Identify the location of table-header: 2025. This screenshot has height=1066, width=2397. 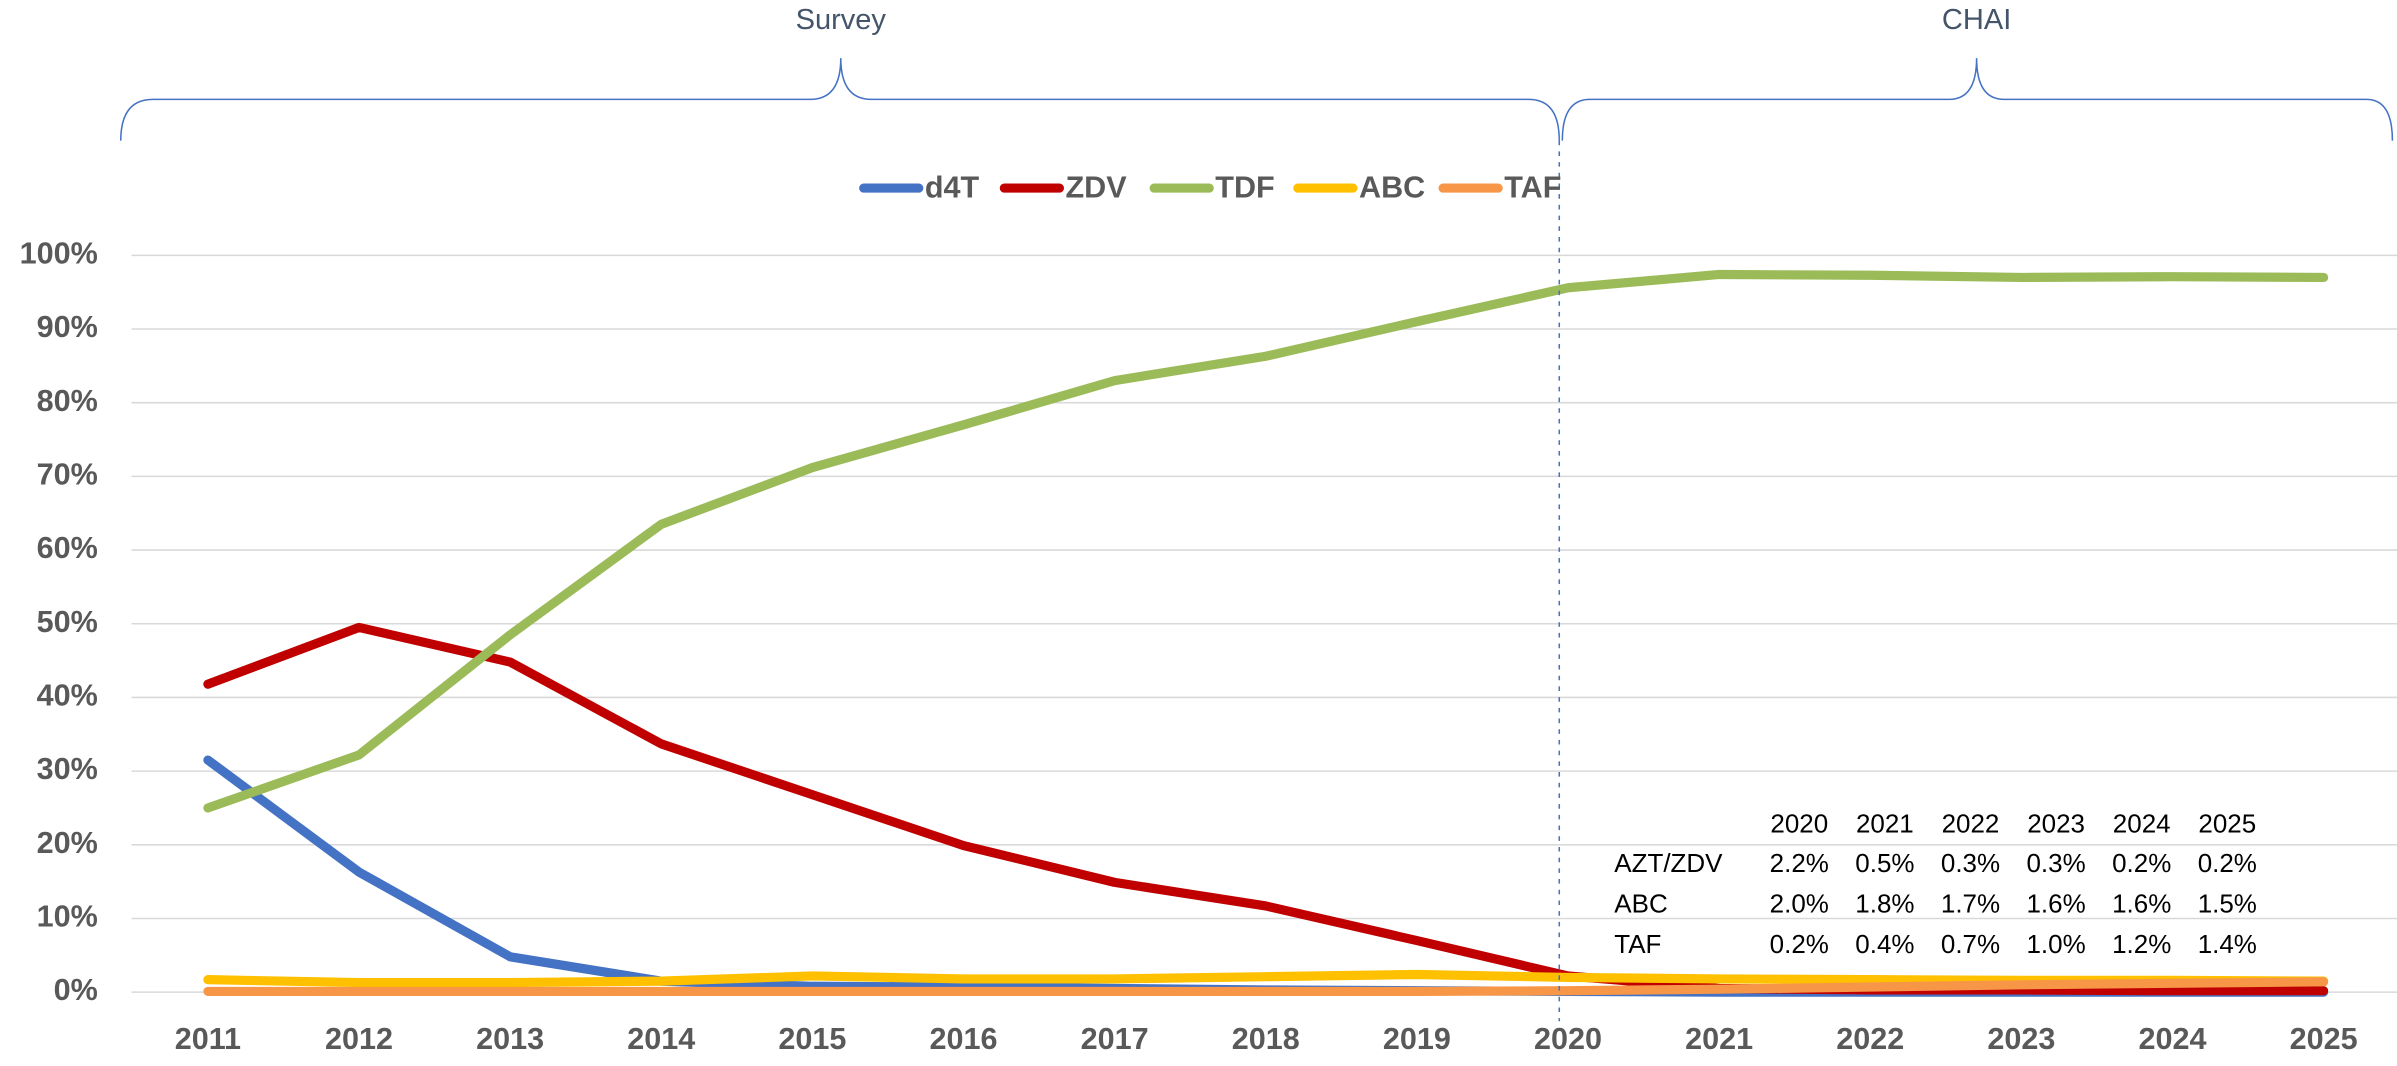
(2227, 823).